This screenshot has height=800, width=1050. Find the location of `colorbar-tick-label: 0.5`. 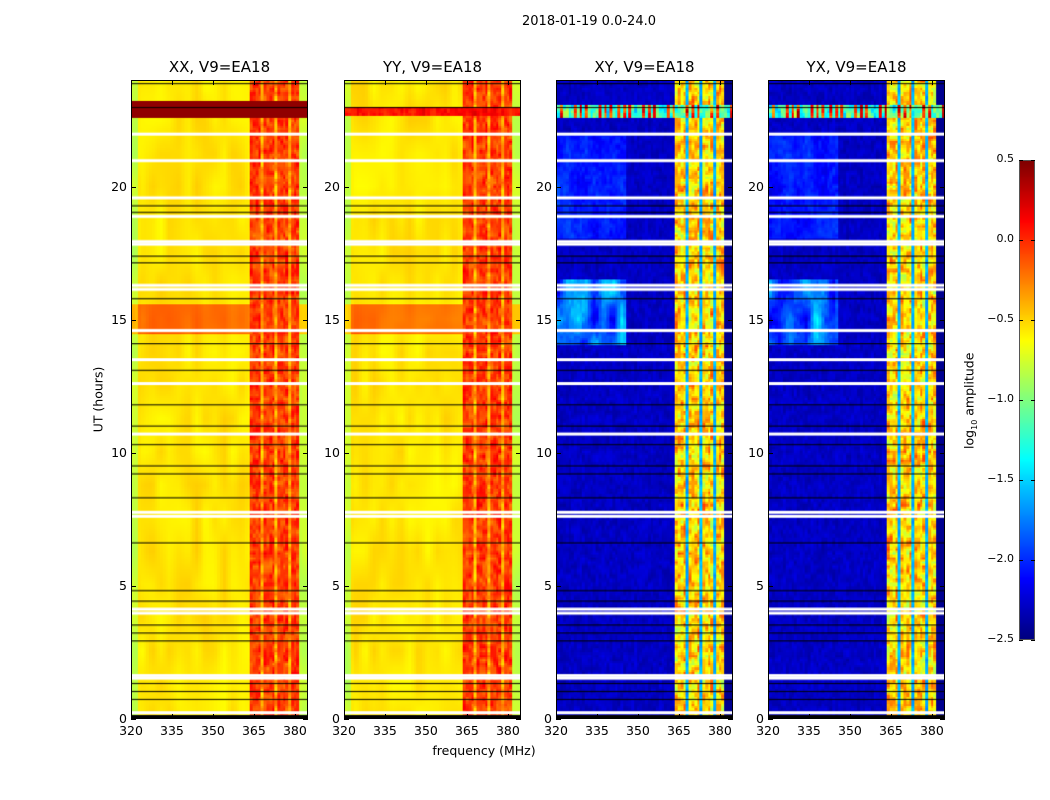

colorbar-tick-label: 0.5 is located at coordinates (1005, 158).